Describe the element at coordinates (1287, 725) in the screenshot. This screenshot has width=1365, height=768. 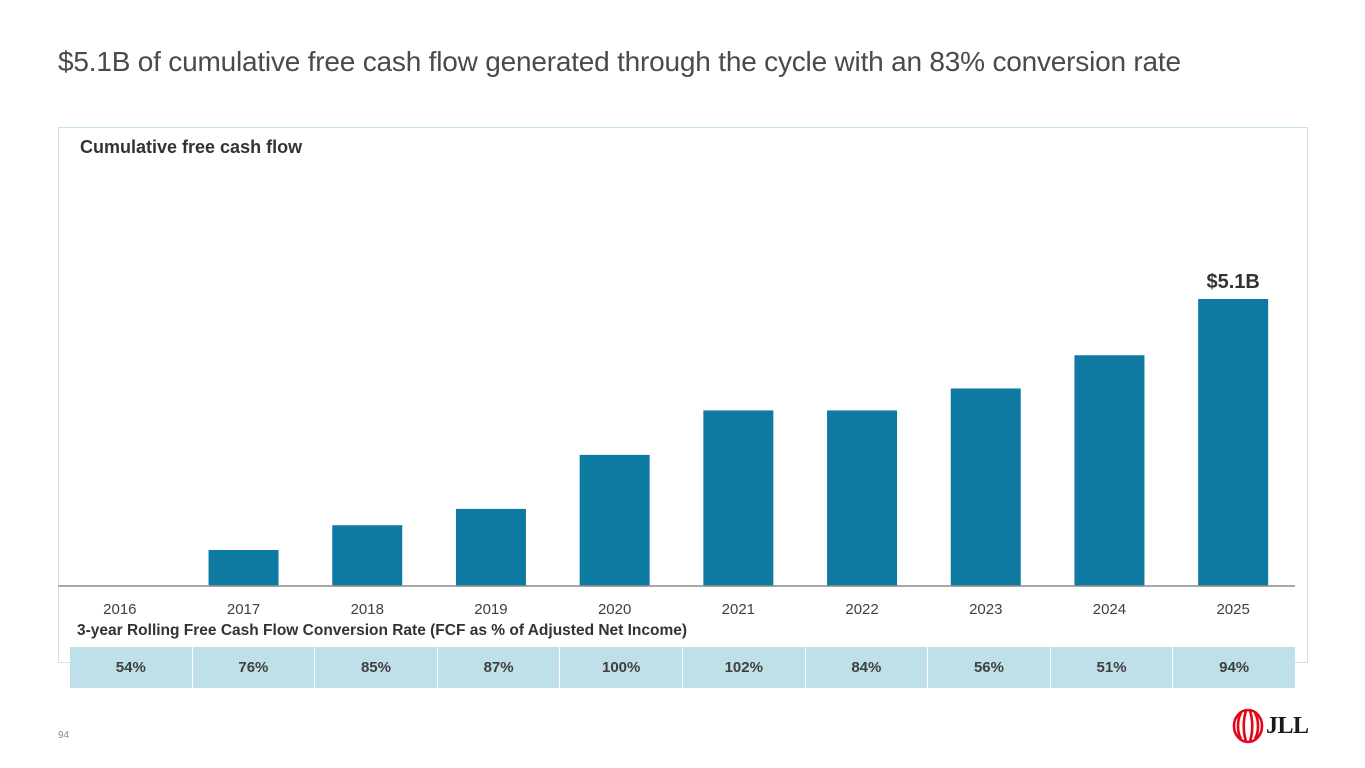
I see `logo-text: JLL` at that location.